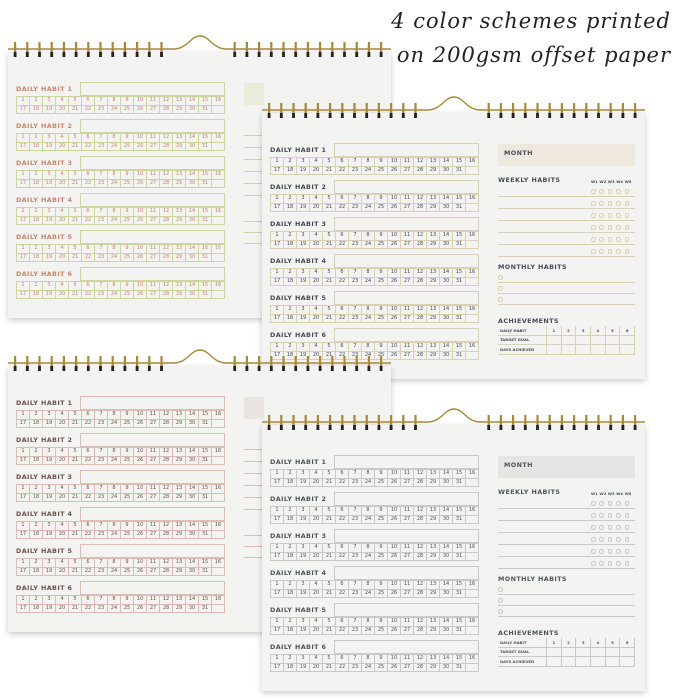  What do you see at coordinates (23, 286) in the screenshot?
I see `day-cell: 1` at bounding box center [23, 286].